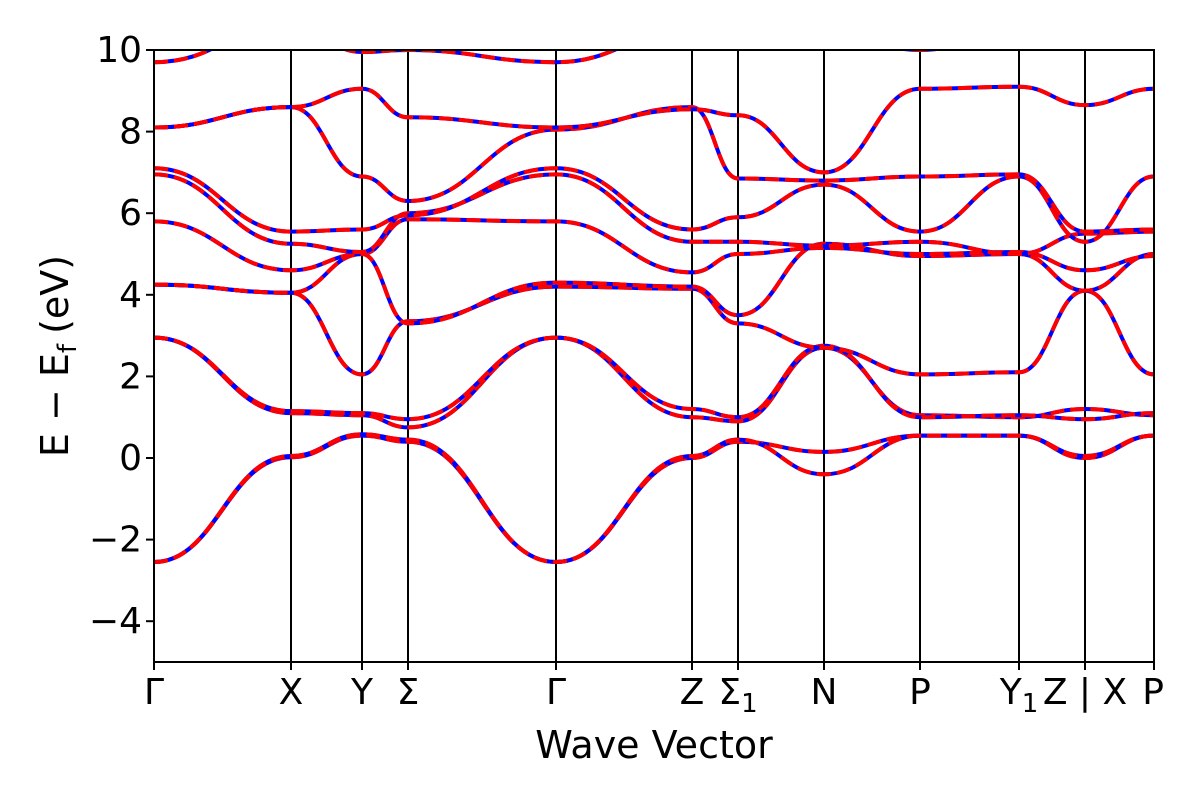 Image resolution: width=1200 pixels, height=800 pixels. What do you see at coordinates (362, 692) in the screenshot?
I see `x-tick-label: Y` at bounding box center [362, 692].